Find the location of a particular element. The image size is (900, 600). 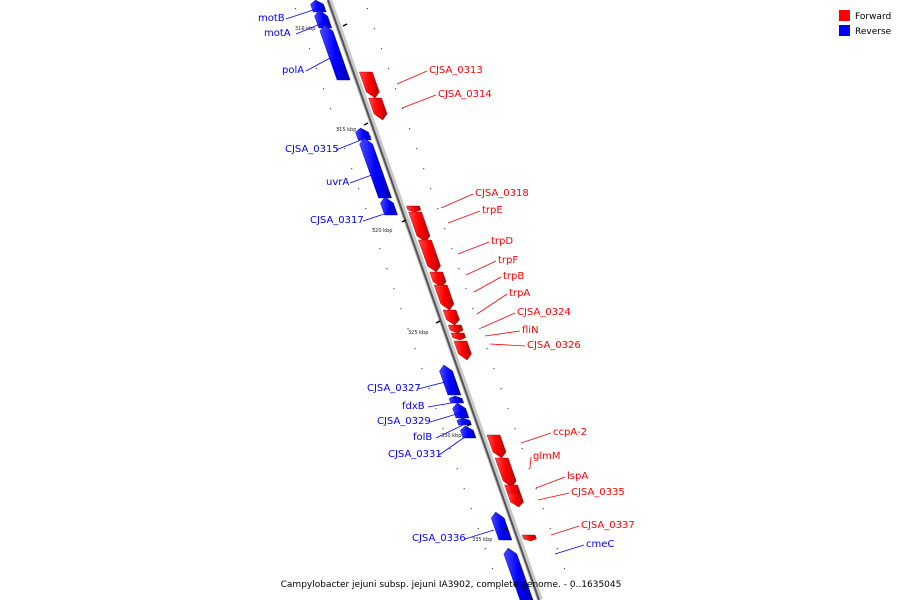

gene-block-trpB is located at coordinates (444, 297).